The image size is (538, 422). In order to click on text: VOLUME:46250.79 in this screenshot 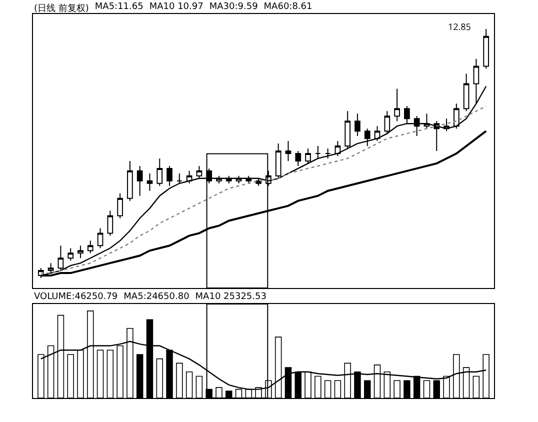, I will do `click(76, 297)`.